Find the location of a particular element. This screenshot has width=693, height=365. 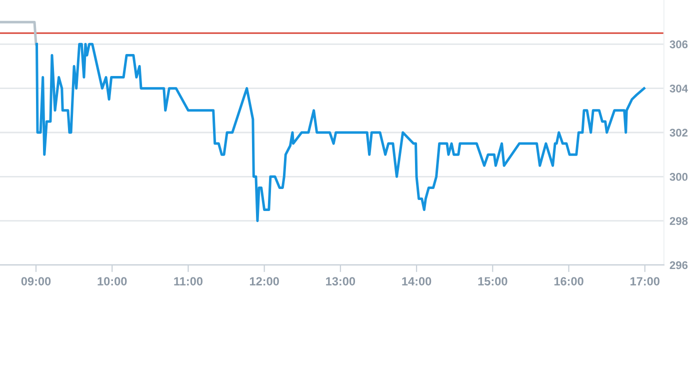

x-tick-label: 11:00 is located at coordinates (188, 281).